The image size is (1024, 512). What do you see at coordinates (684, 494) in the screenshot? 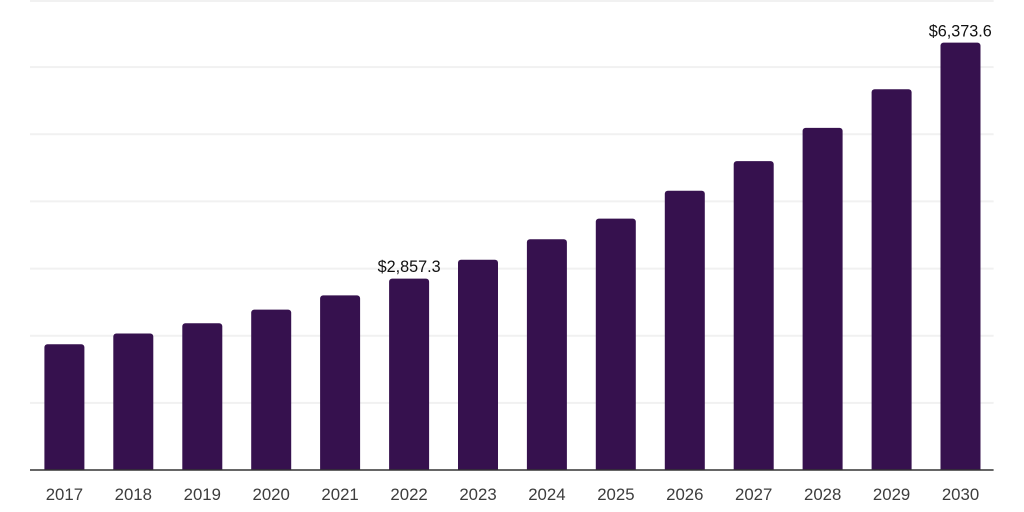
I see `svg-text: 2026` at bounding box center [684, 494].